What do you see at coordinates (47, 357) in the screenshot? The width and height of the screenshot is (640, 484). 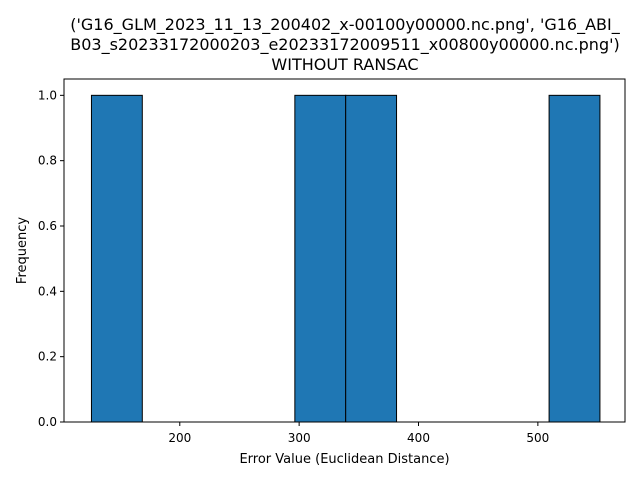 I see `y-tick-label: 0.2` at bounding box center [47, 357].